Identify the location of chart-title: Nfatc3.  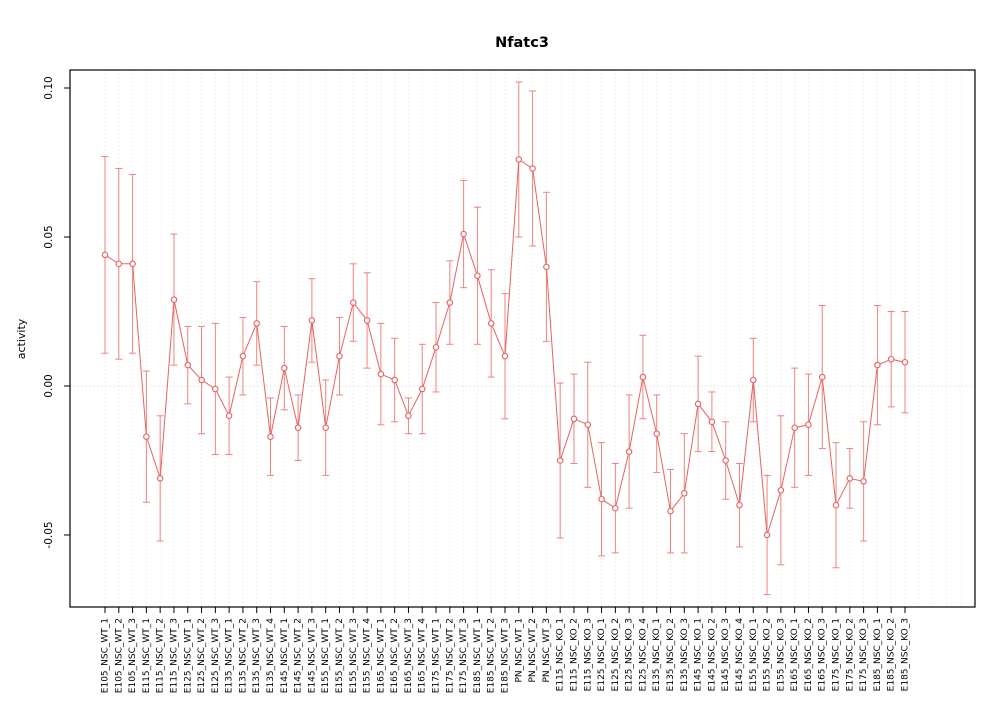
(522, 43).